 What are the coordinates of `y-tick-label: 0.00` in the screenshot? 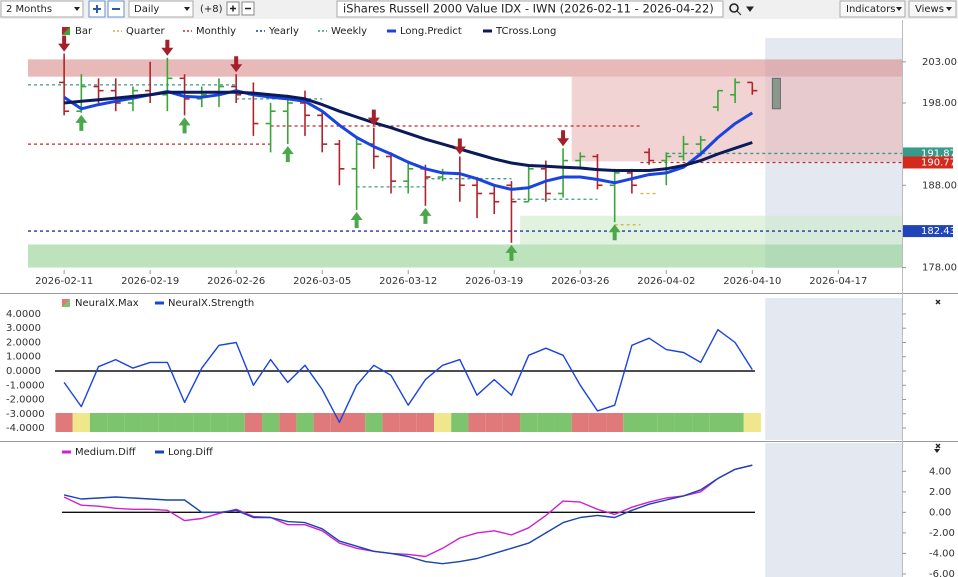 It's located at (940, 512).